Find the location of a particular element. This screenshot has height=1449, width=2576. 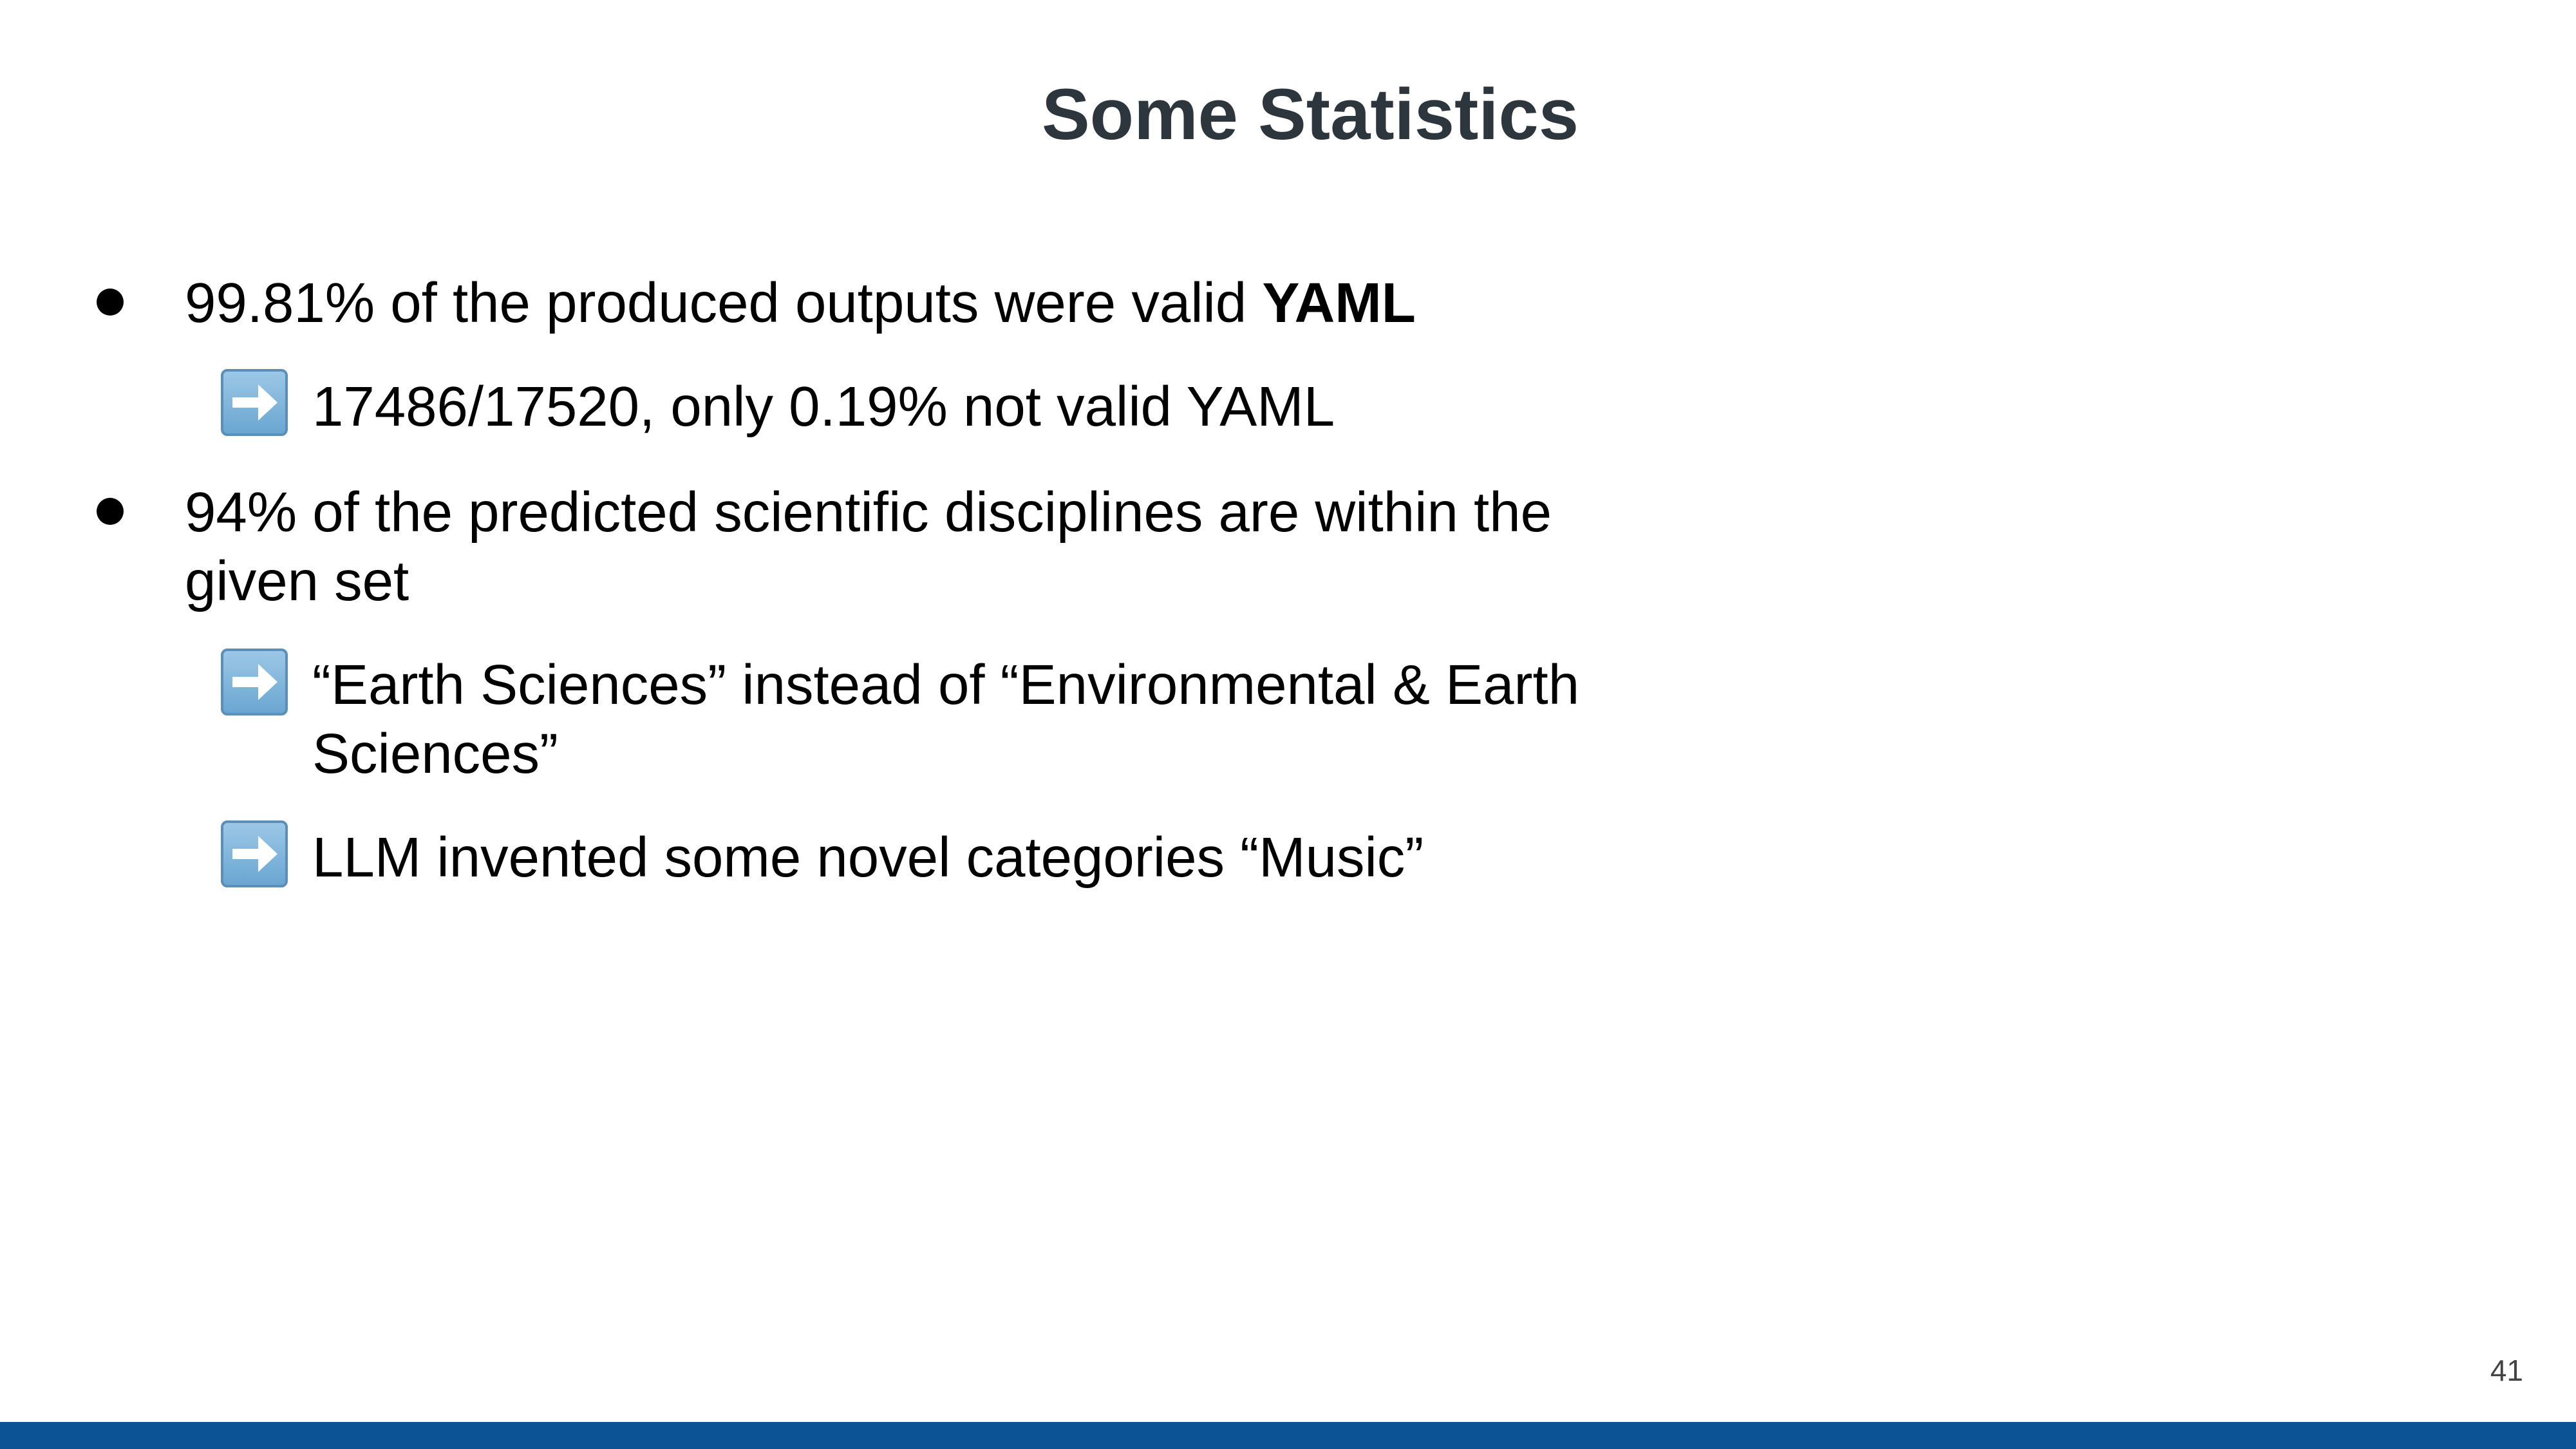

bullet-2-line-2: given set is located at coordinates (297, 581).